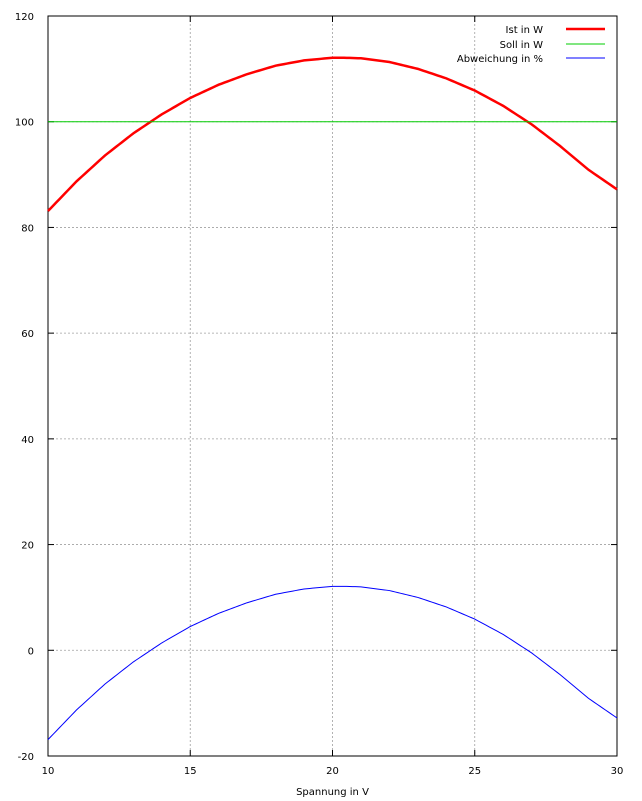  I want to click on x-tick-label: 15, so click(190, 771).